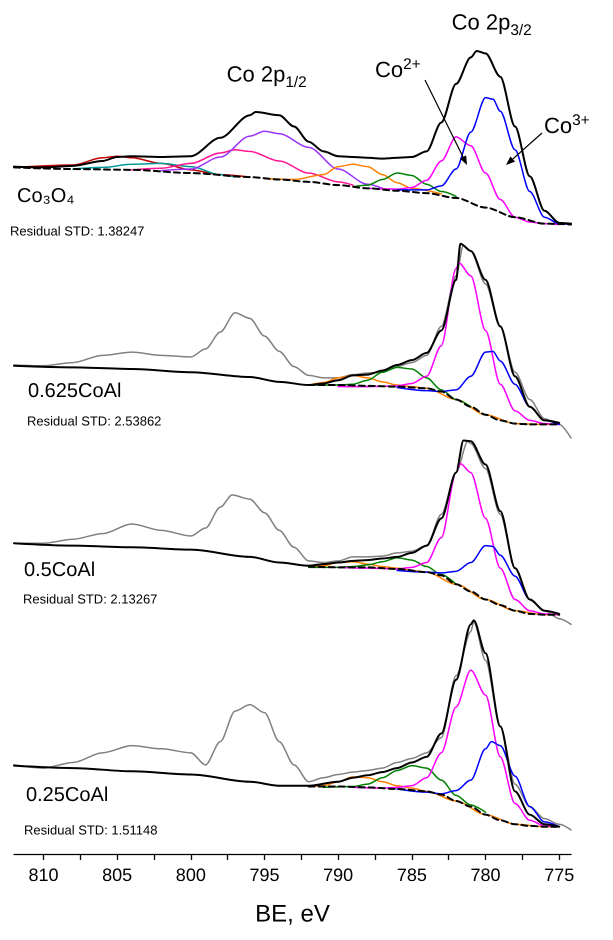 Image resolution: width=613 pixels, height=940 pixels. Describe the element at coordinates (292, 914) in the screenshot. I see `x-axis-title: BE, eV` at that location.